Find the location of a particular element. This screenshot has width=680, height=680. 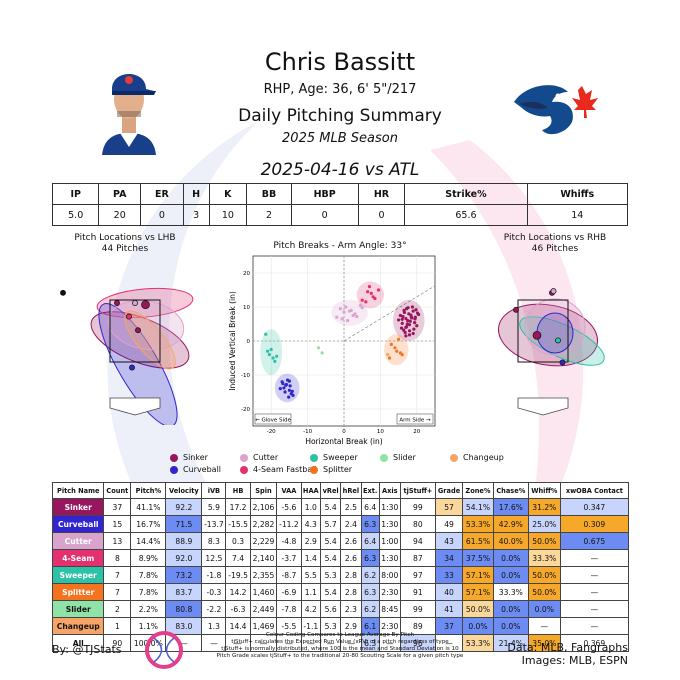

cell-vaa: -8.7 is located at coordinates (289, 575).